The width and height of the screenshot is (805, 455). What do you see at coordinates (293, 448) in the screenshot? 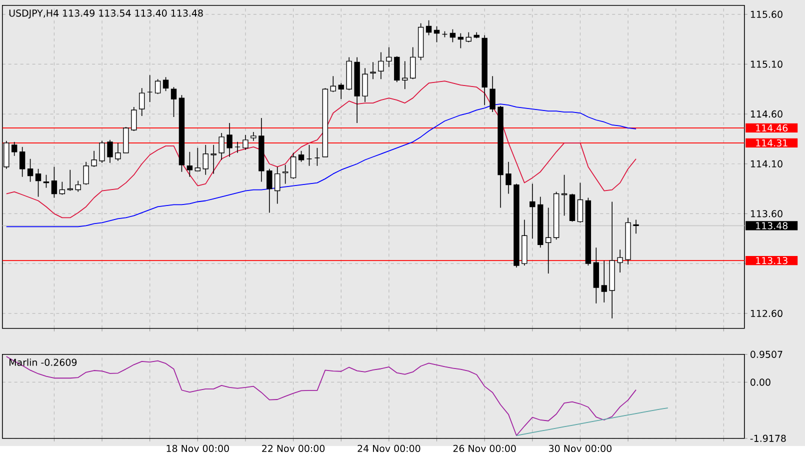
I see `x-tick-label: 22 Nov 00:00` at bounding box center [293, 448].